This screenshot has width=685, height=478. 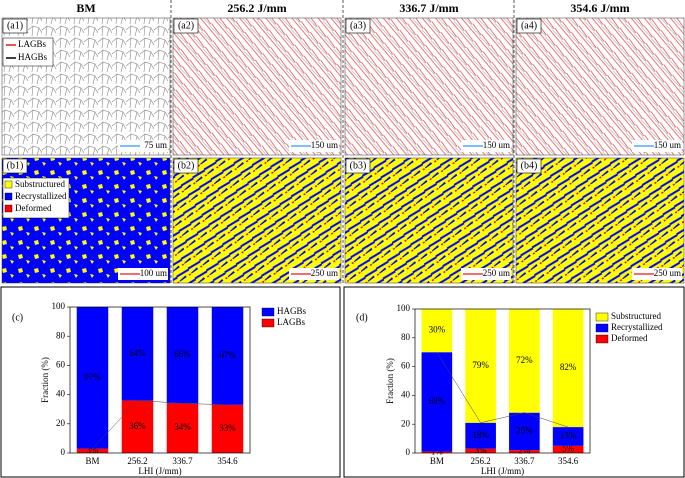 What do you see at coordinates (17, 317) in the screenshot?
I see `panel-label: (c)` at bounding box center [17, 317].